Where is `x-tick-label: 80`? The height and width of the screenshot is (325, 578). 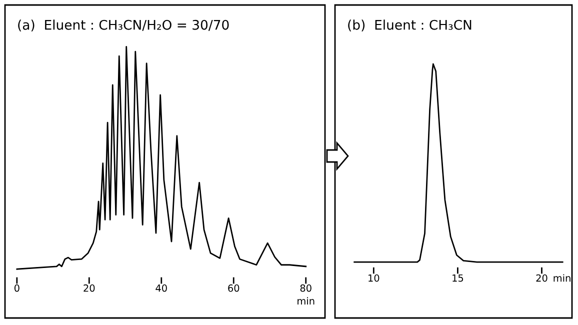
x-tick-label: 80 is located at coordinates (306, 288).